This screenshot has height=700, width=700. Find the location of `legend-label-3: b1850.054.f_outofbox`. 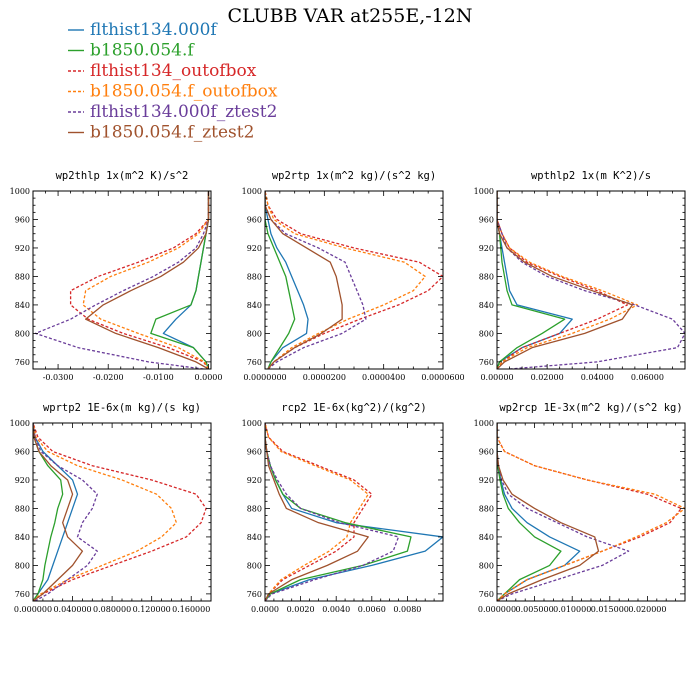

legend-label-3: b1850.054.f_outofbox is located at coordinates (184, 92).